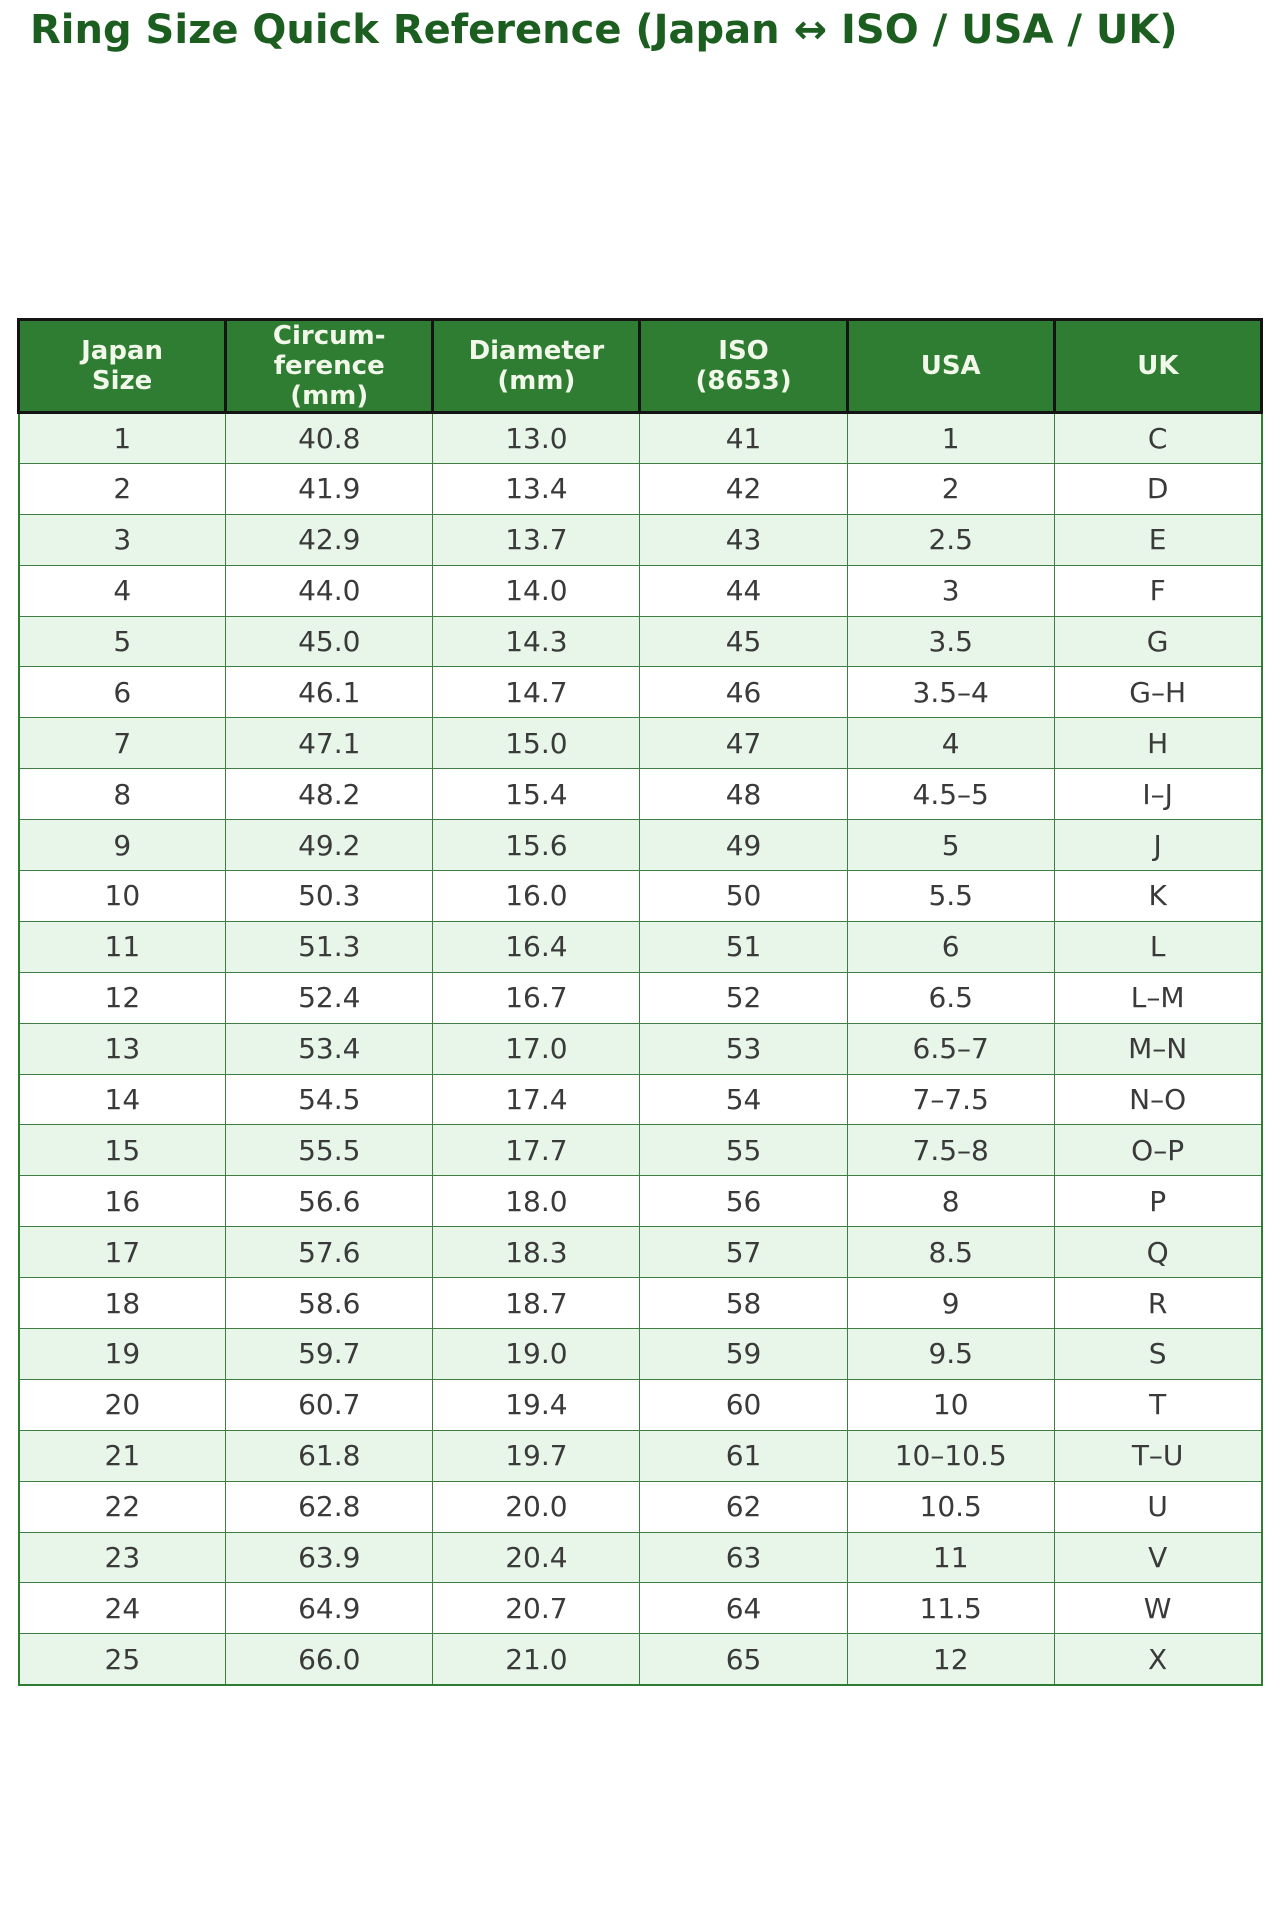  Describe the element at coordinates (536, 1455) in the screenshot. I see `table-cell: 19.7` at that location.